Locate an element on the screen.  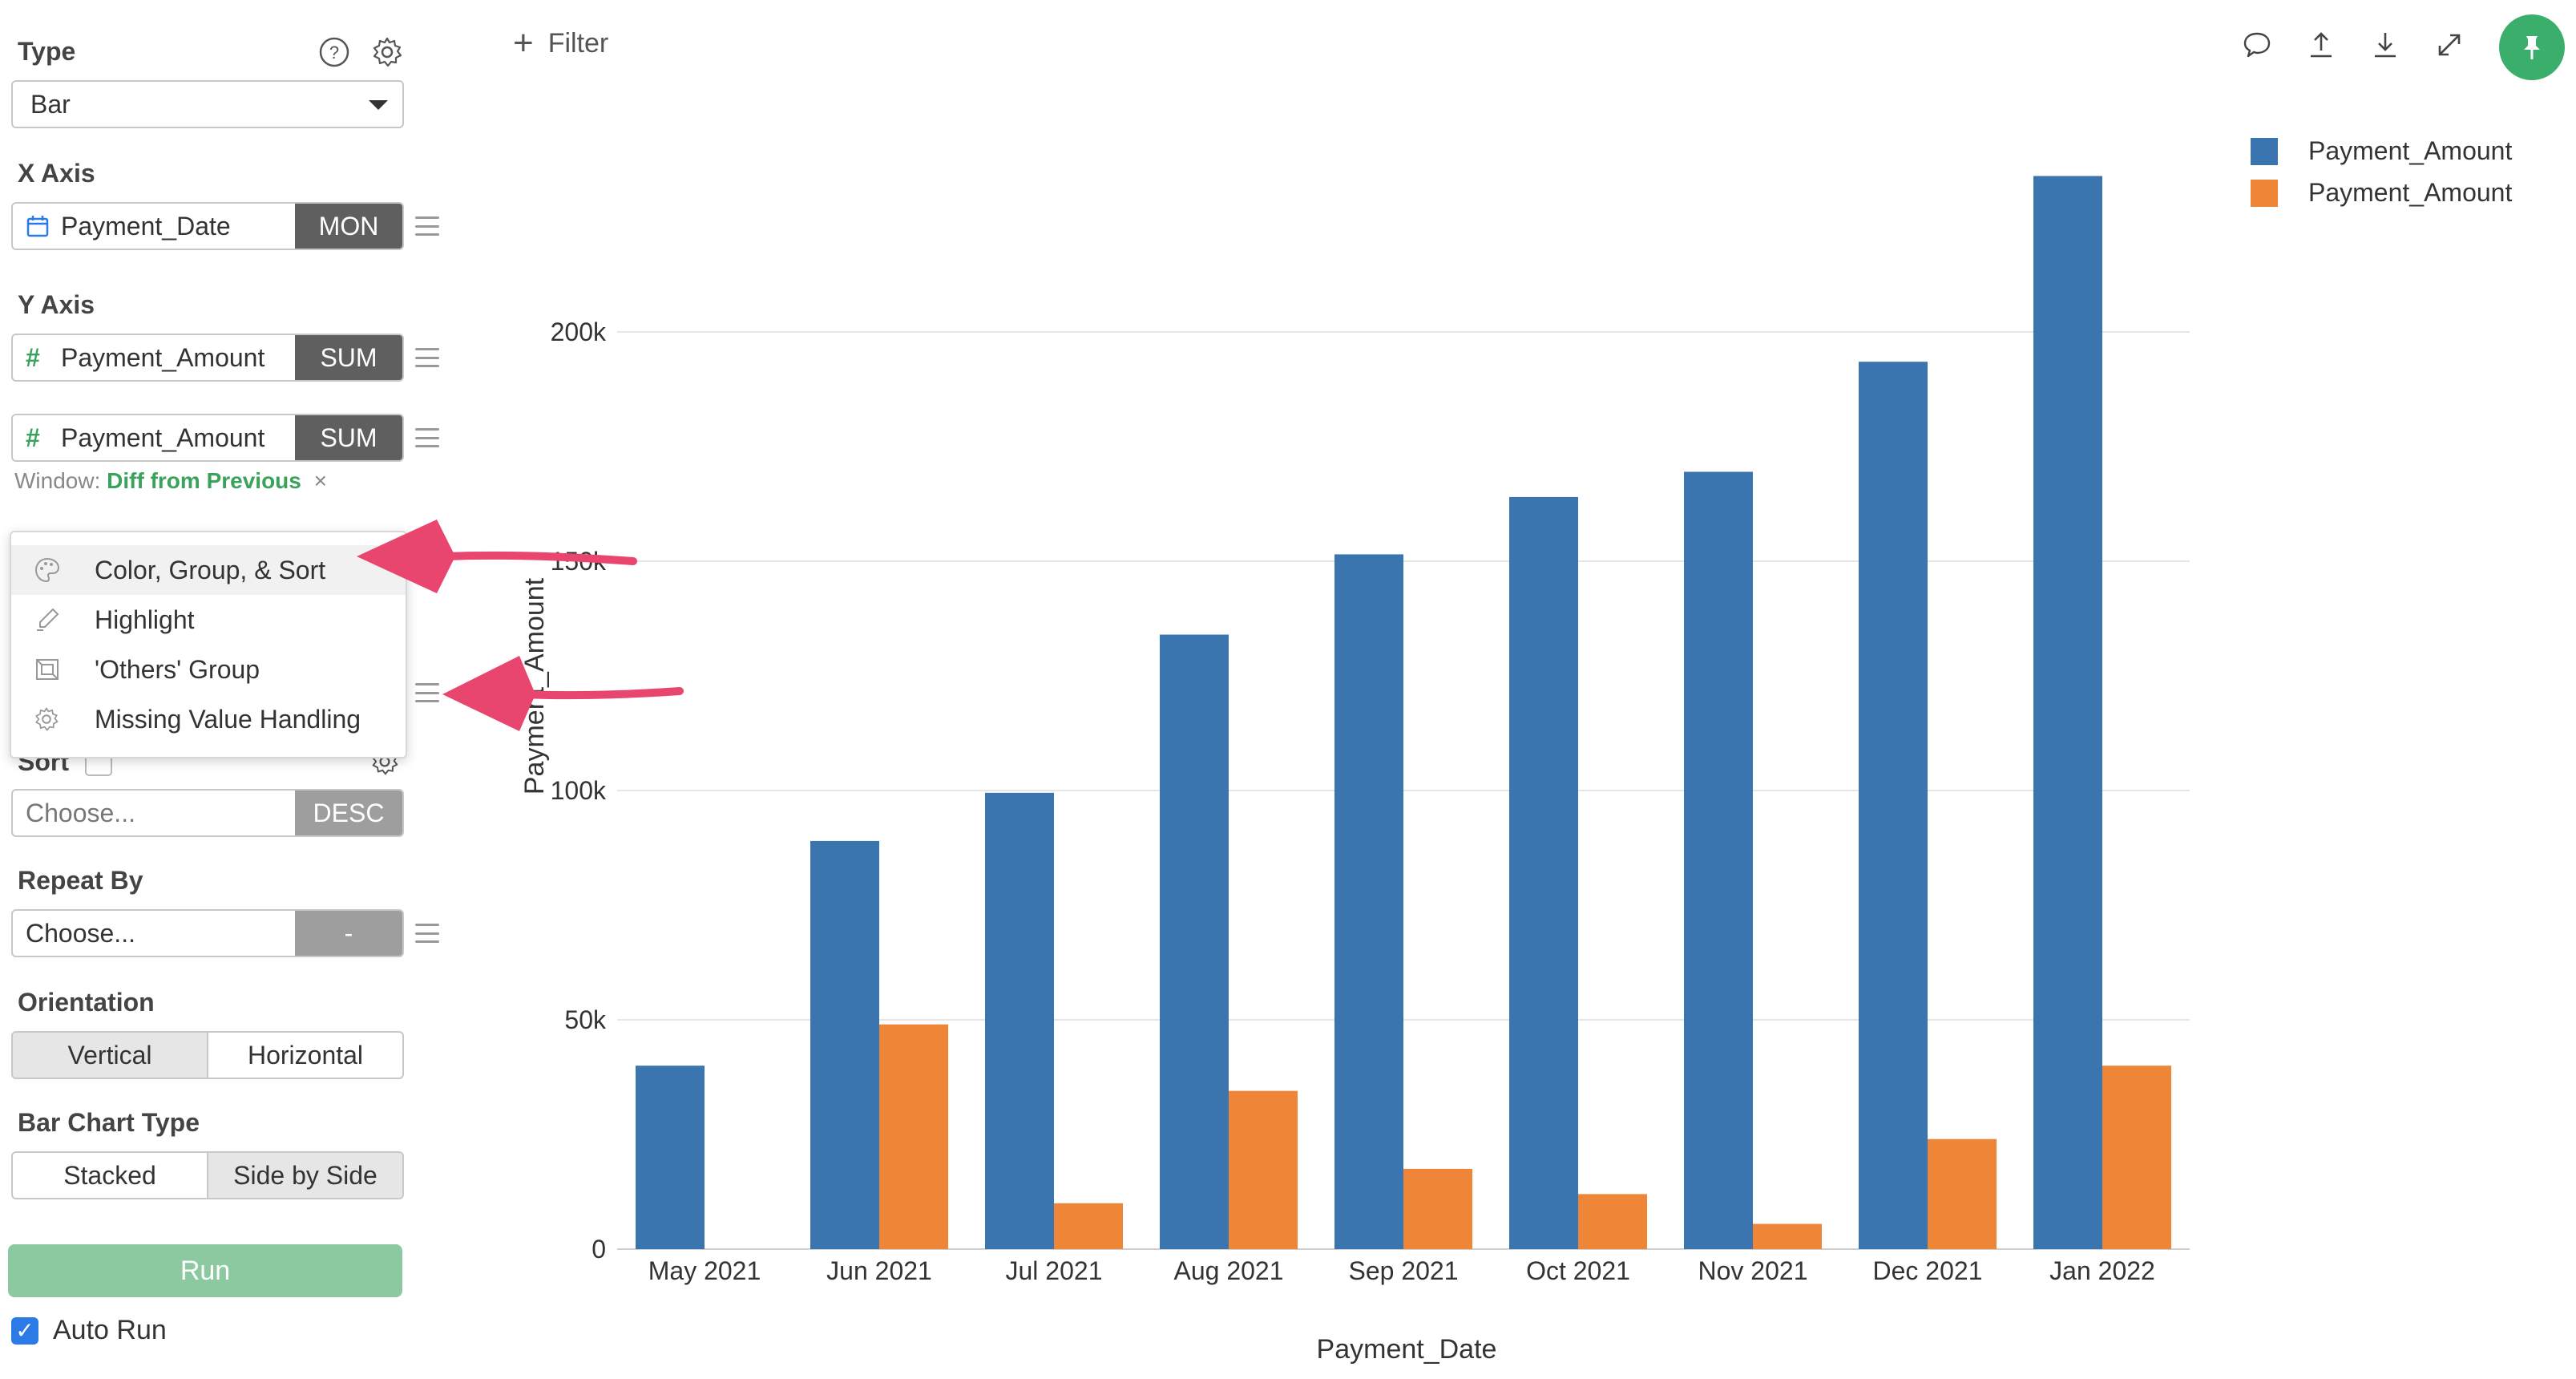
x-field-name: Payment_Date is located at coordinates (146, 226).